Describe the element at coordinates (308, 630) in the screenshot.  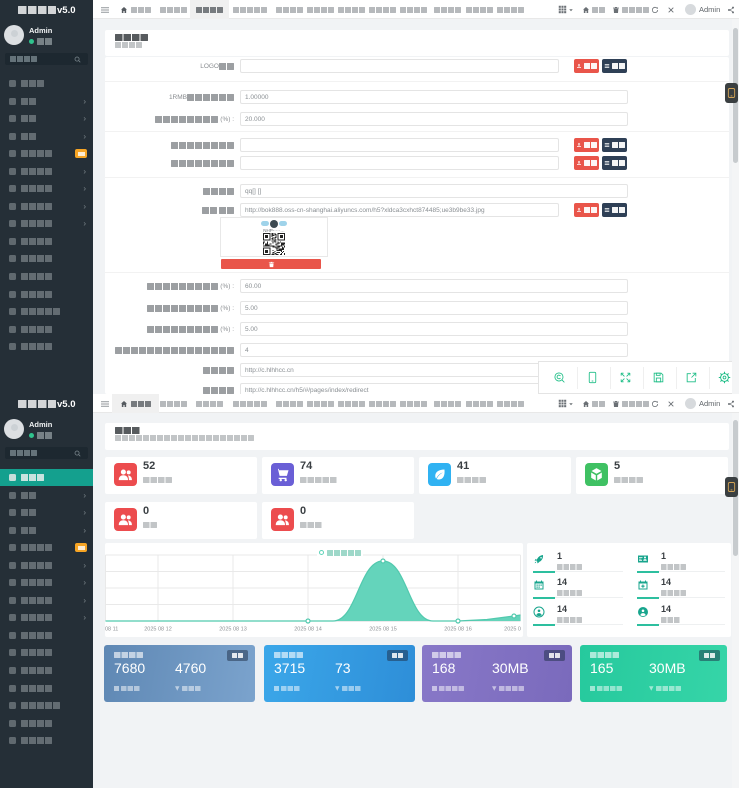
I see `svg-text: 2025 08 14` at that location.